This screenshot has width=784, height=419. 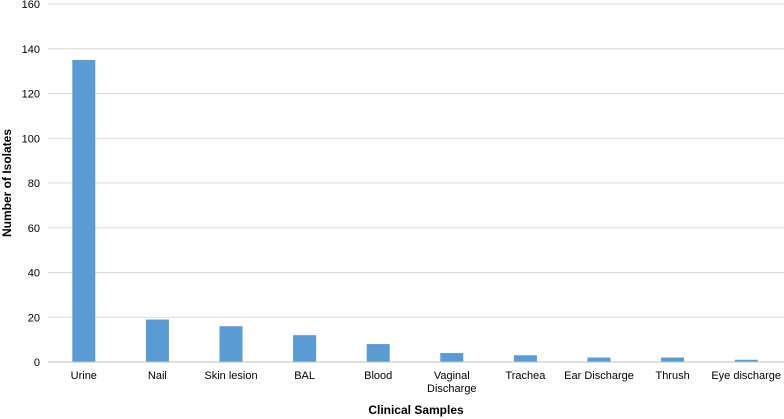 What do you see at coordinates (378, 376) in the screenshot?
I see `x-tick-label: Blood` at bounding box center [378, 376].